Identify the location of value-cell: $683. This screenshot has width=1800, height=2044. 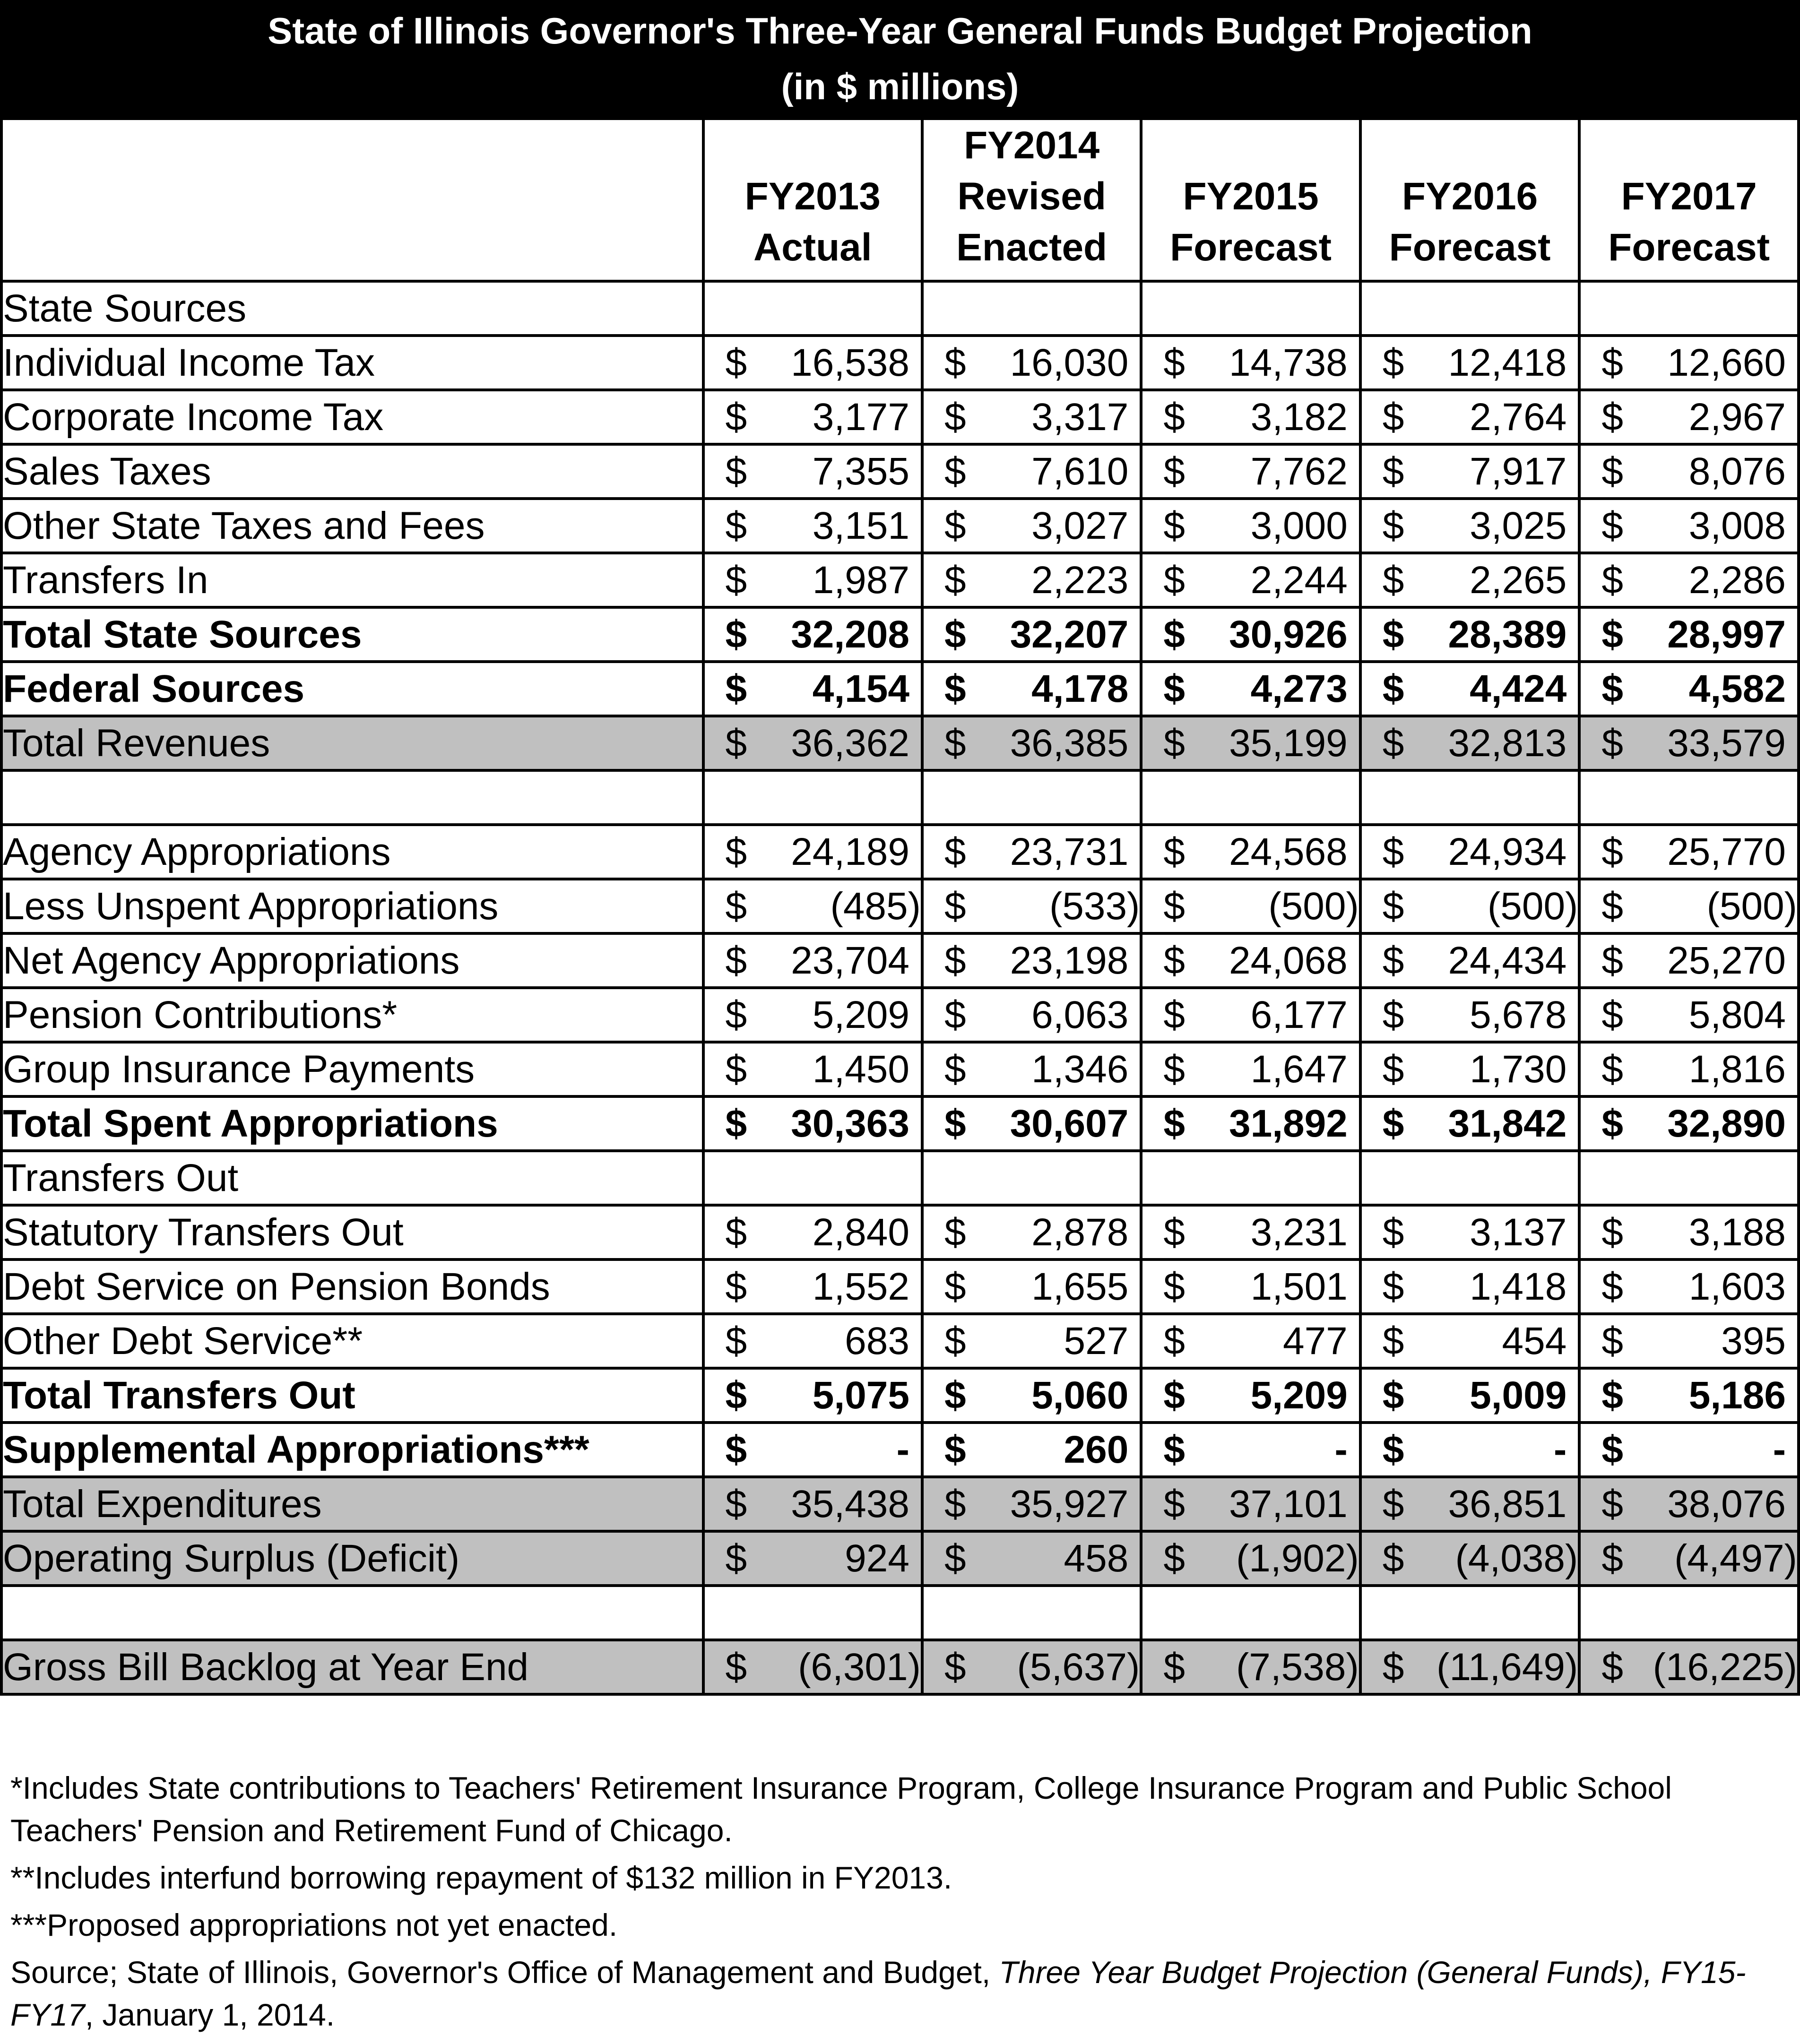
(812, 1341).